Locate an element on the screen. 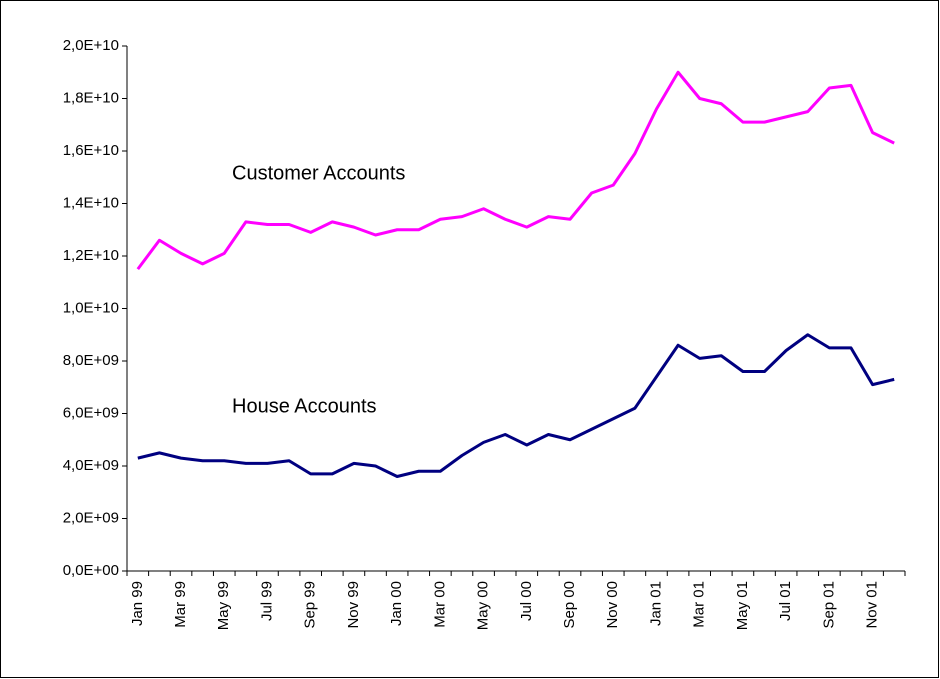 Image resolution: width=940 pixels, height=679 pixels. series-label: Customer Accounts is located at coordinates (318, 173).